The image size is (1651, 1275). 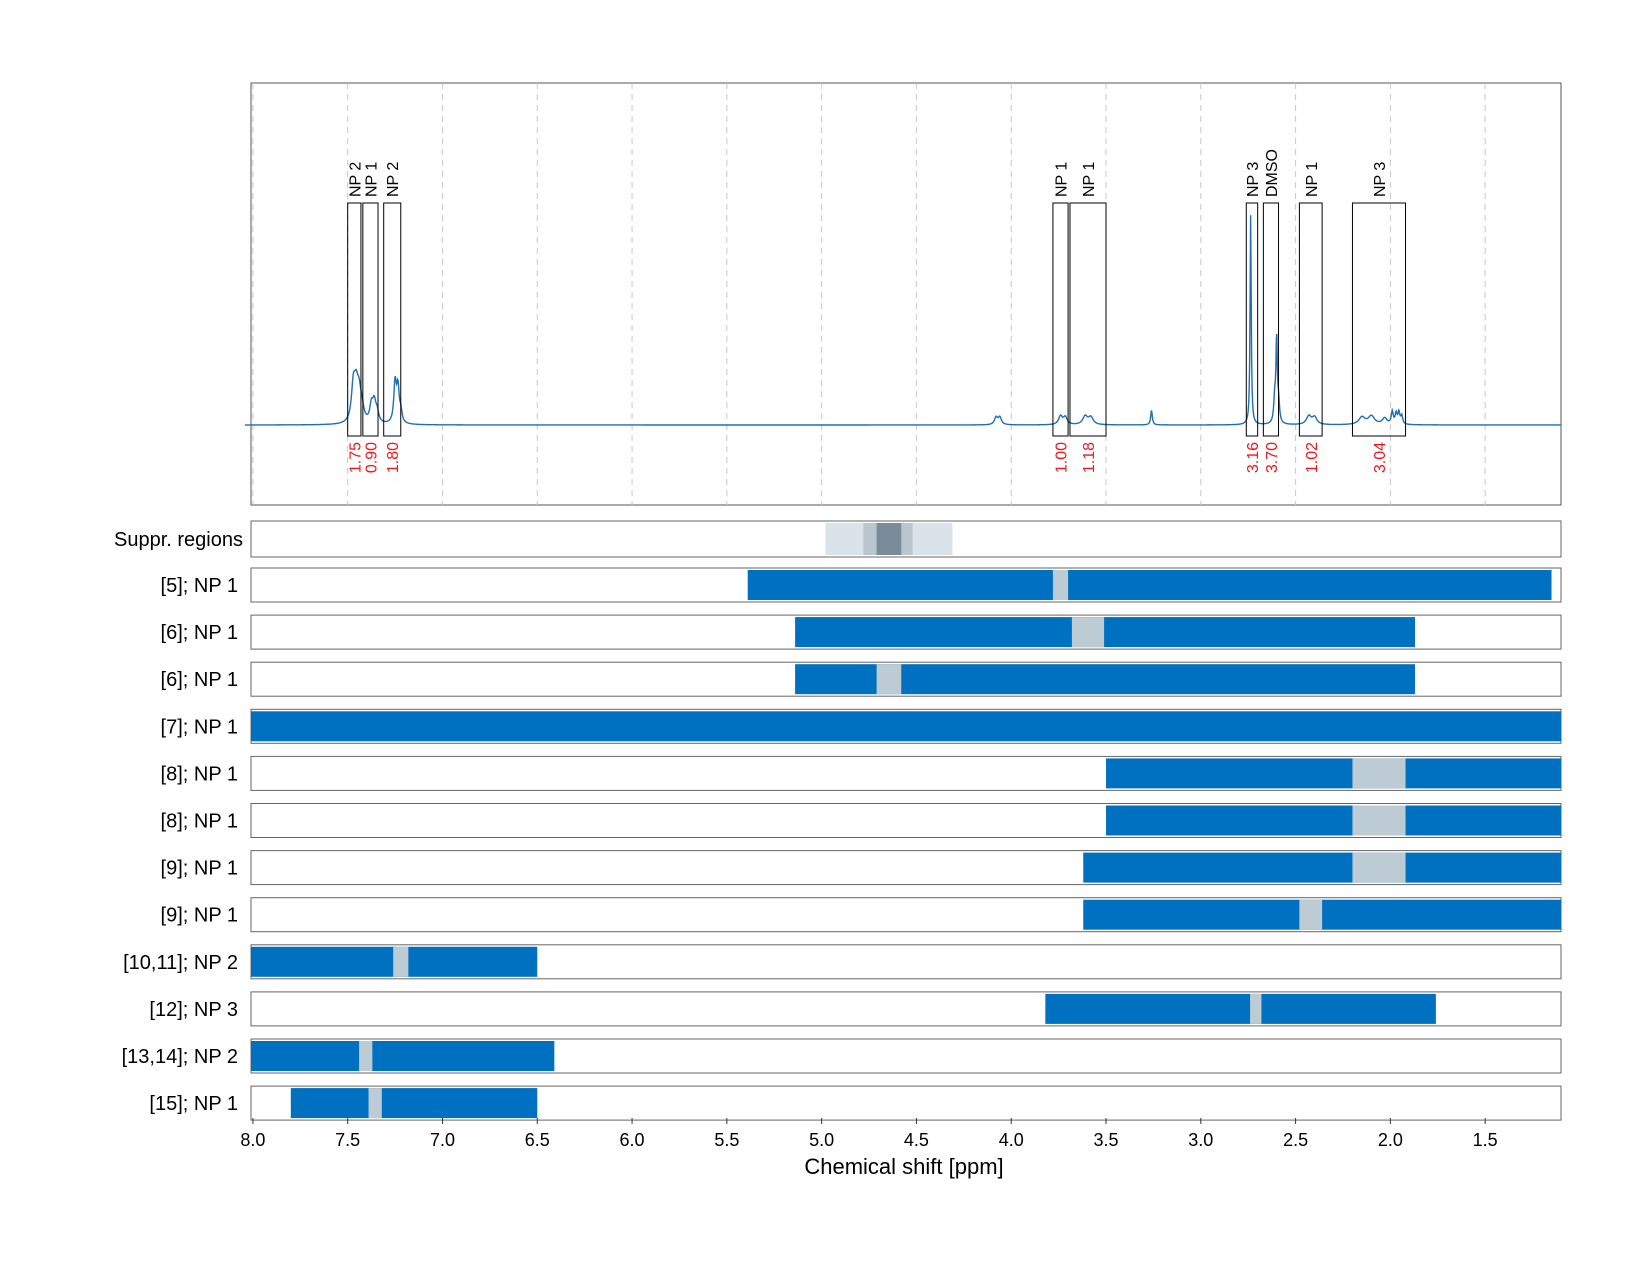 What do you see at coordinates (393, 457) in the screenshot?
I see `integral-value-2: 1.80` at bounding box center [393, 457].